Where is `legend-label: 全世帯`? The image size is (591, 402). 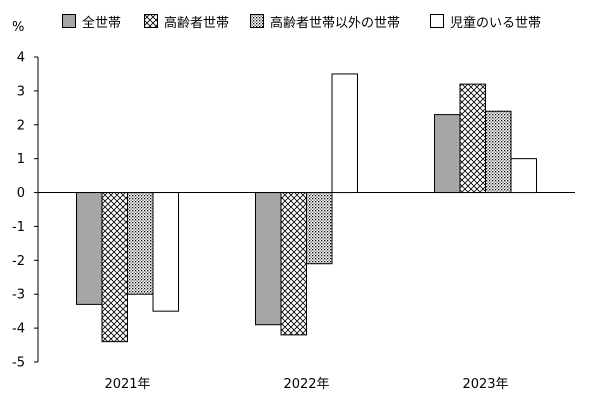 legend-label: 全世帯 is located at coordinates (102, 23).